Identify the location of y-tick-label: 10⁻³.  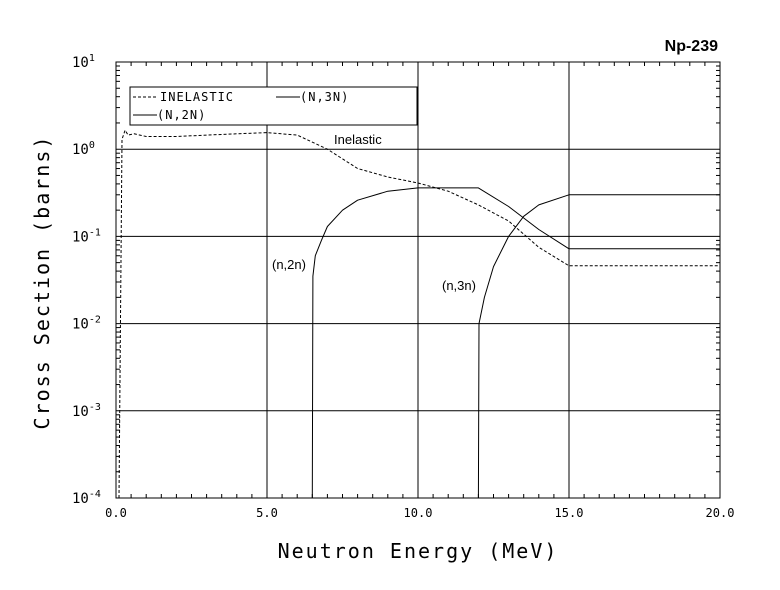
(86, 411).